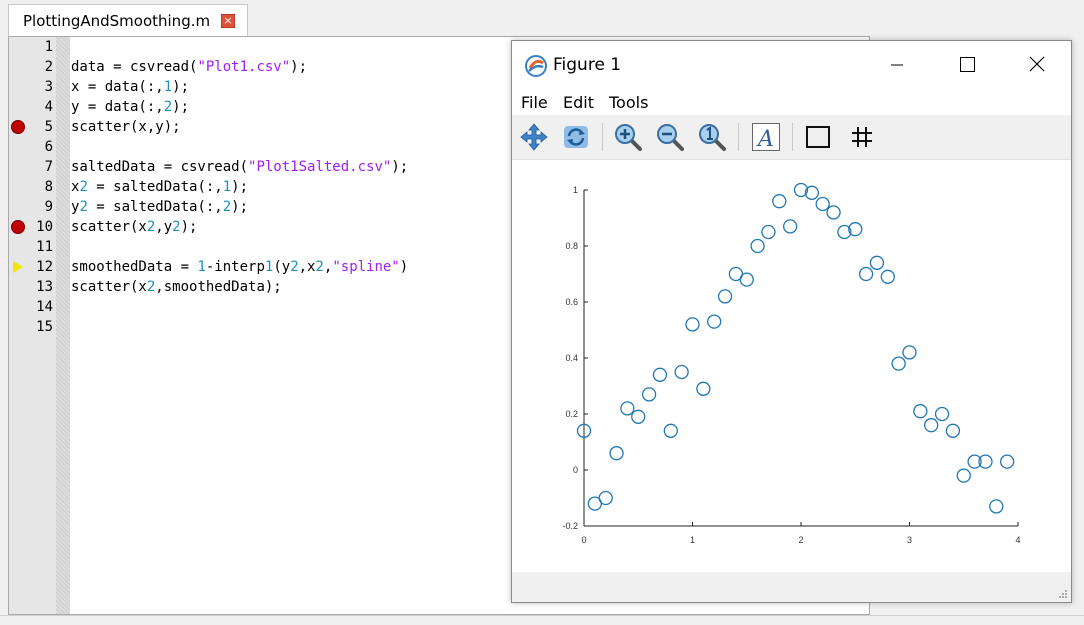  Describe the element at coordinates (862, 137) in the screenshot. I see `grid-icon` at that location.